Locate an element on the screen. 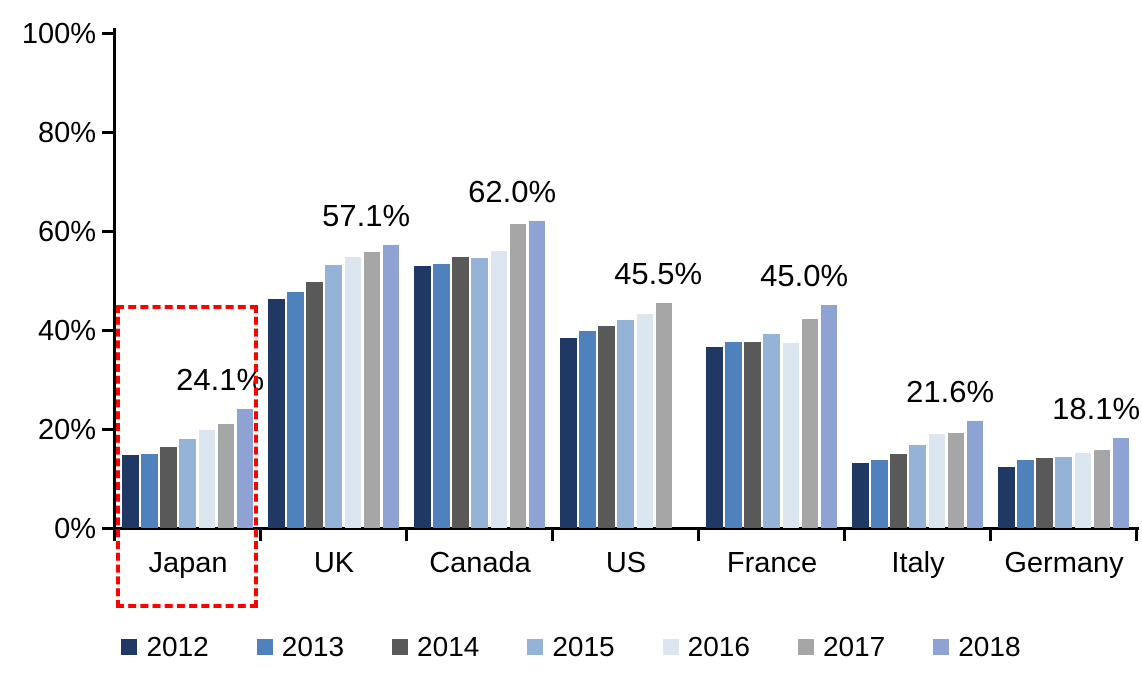  bar-canada-2014 is located at coordinates (460, 392).